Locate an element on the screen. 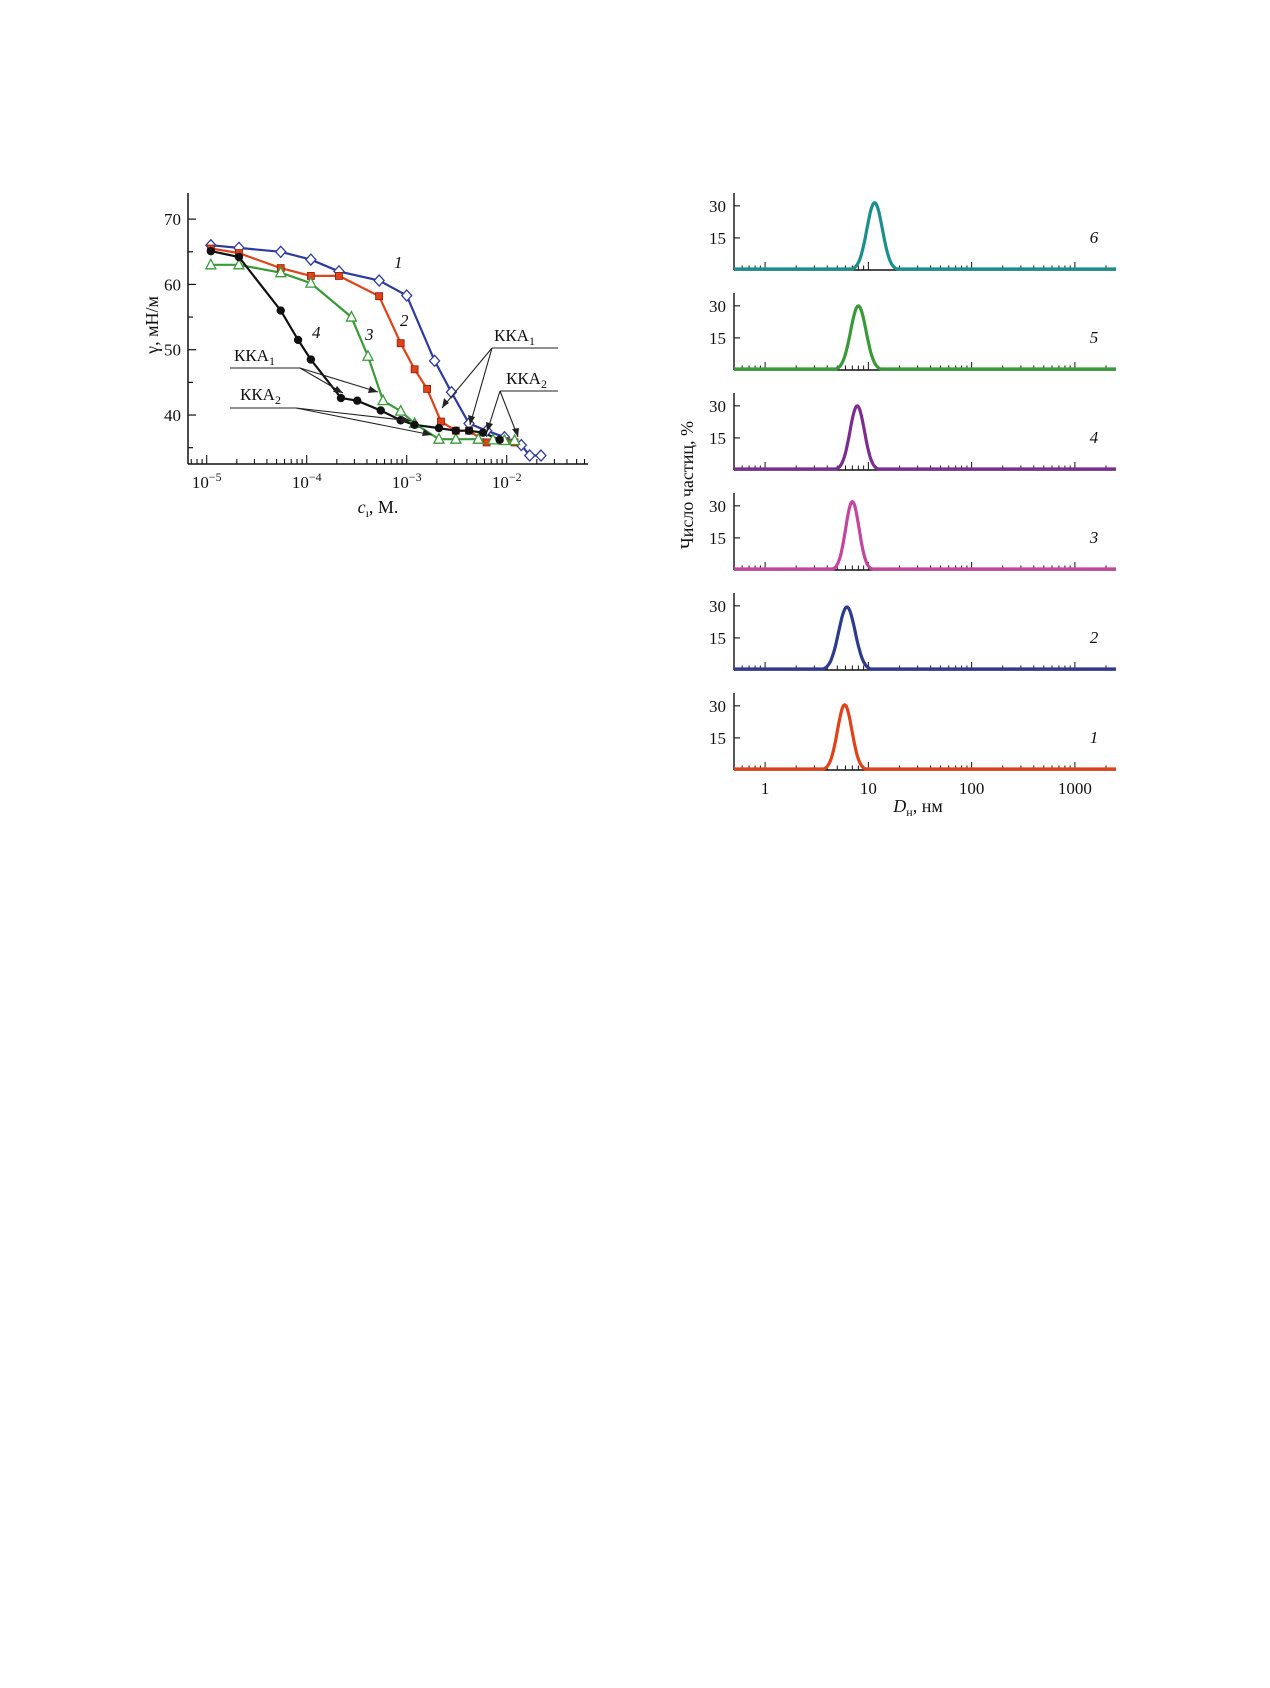 Image resolution: width=1270 pixels, height=1688 pixels. left-y-tick-label: 60 is located at coordinates (172, 284).